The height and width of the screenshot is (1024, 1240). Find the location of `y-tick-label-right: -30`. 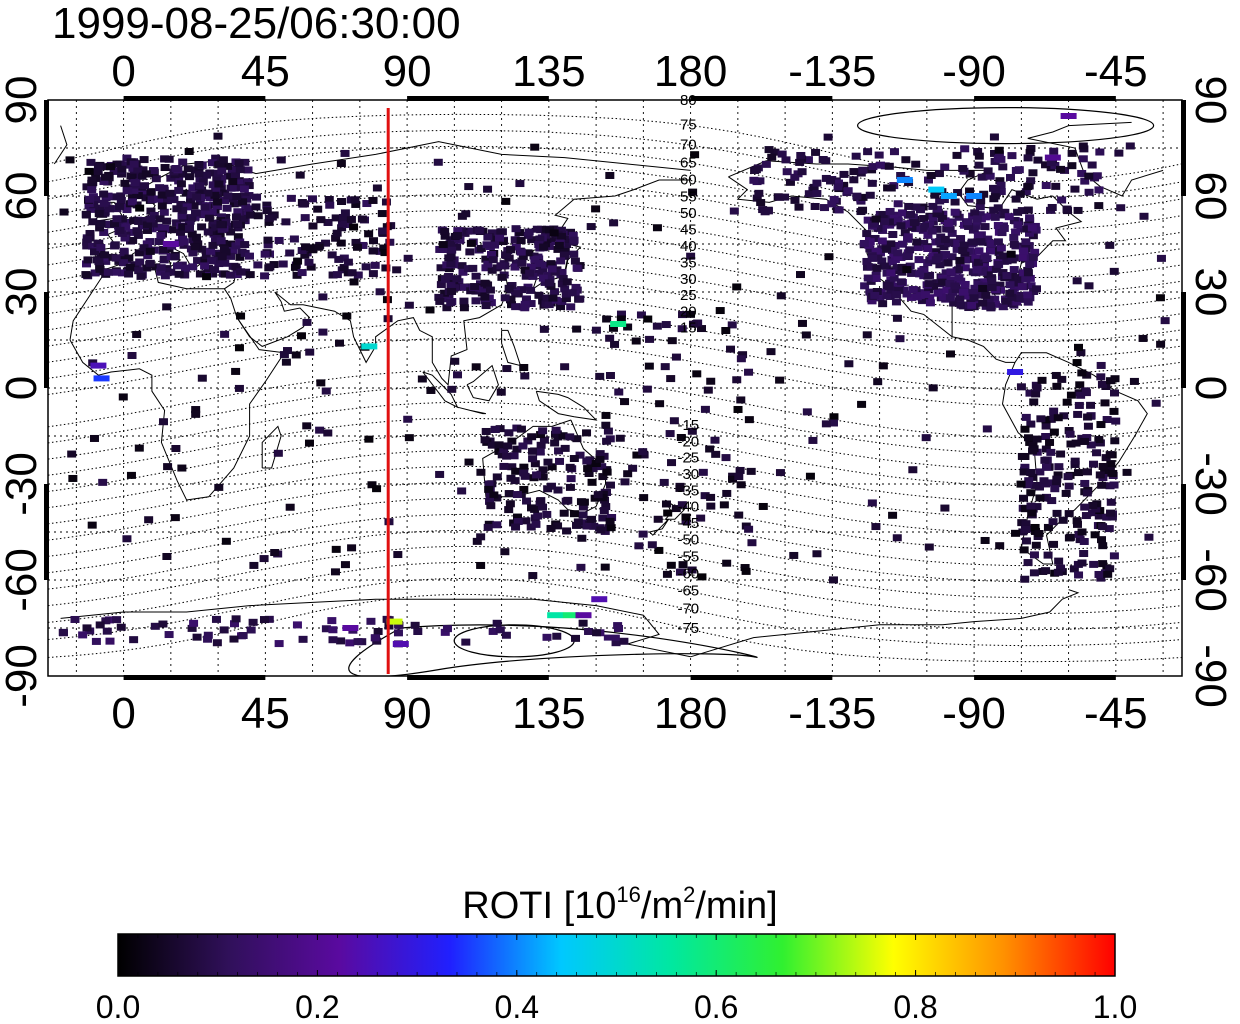

y-tick-label-right: -30 is located at coordinates (1210, 484).